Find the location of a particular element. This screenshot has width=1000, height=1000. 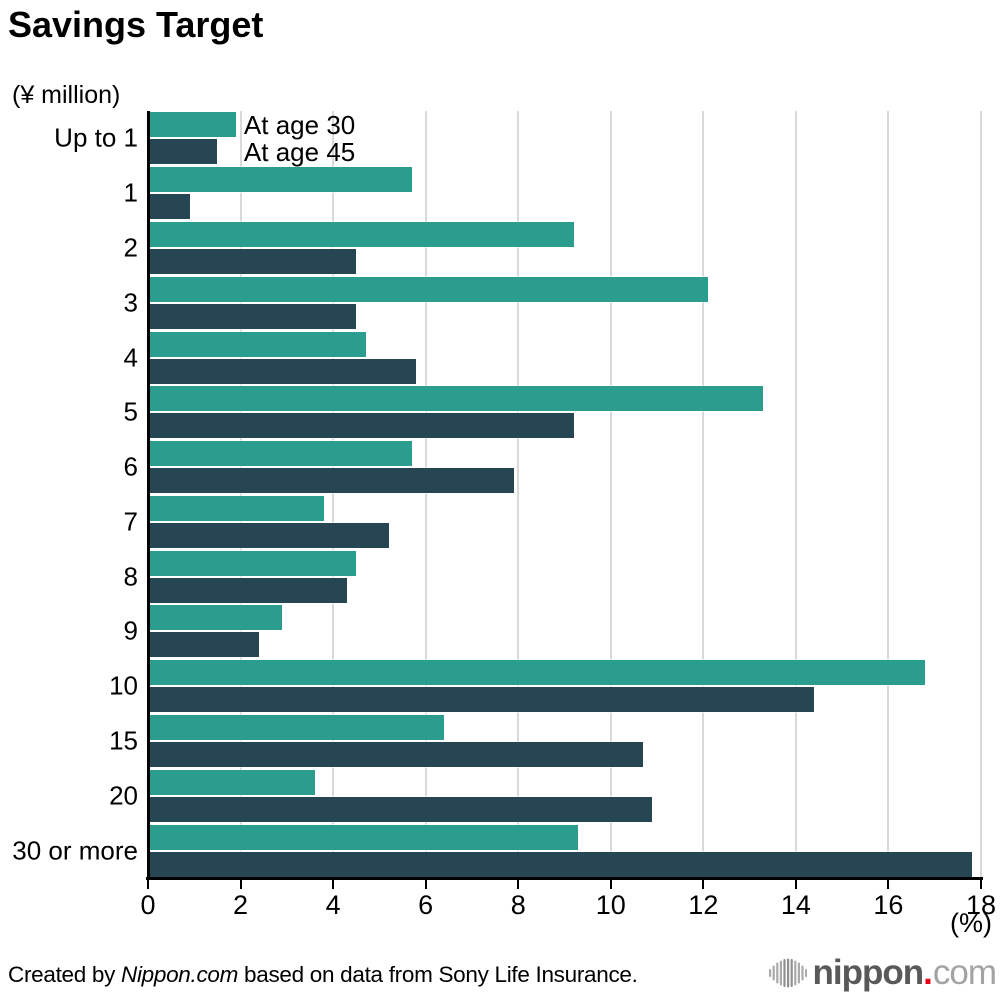

legend-label: At age 45 is located at coordinates (299, 152).